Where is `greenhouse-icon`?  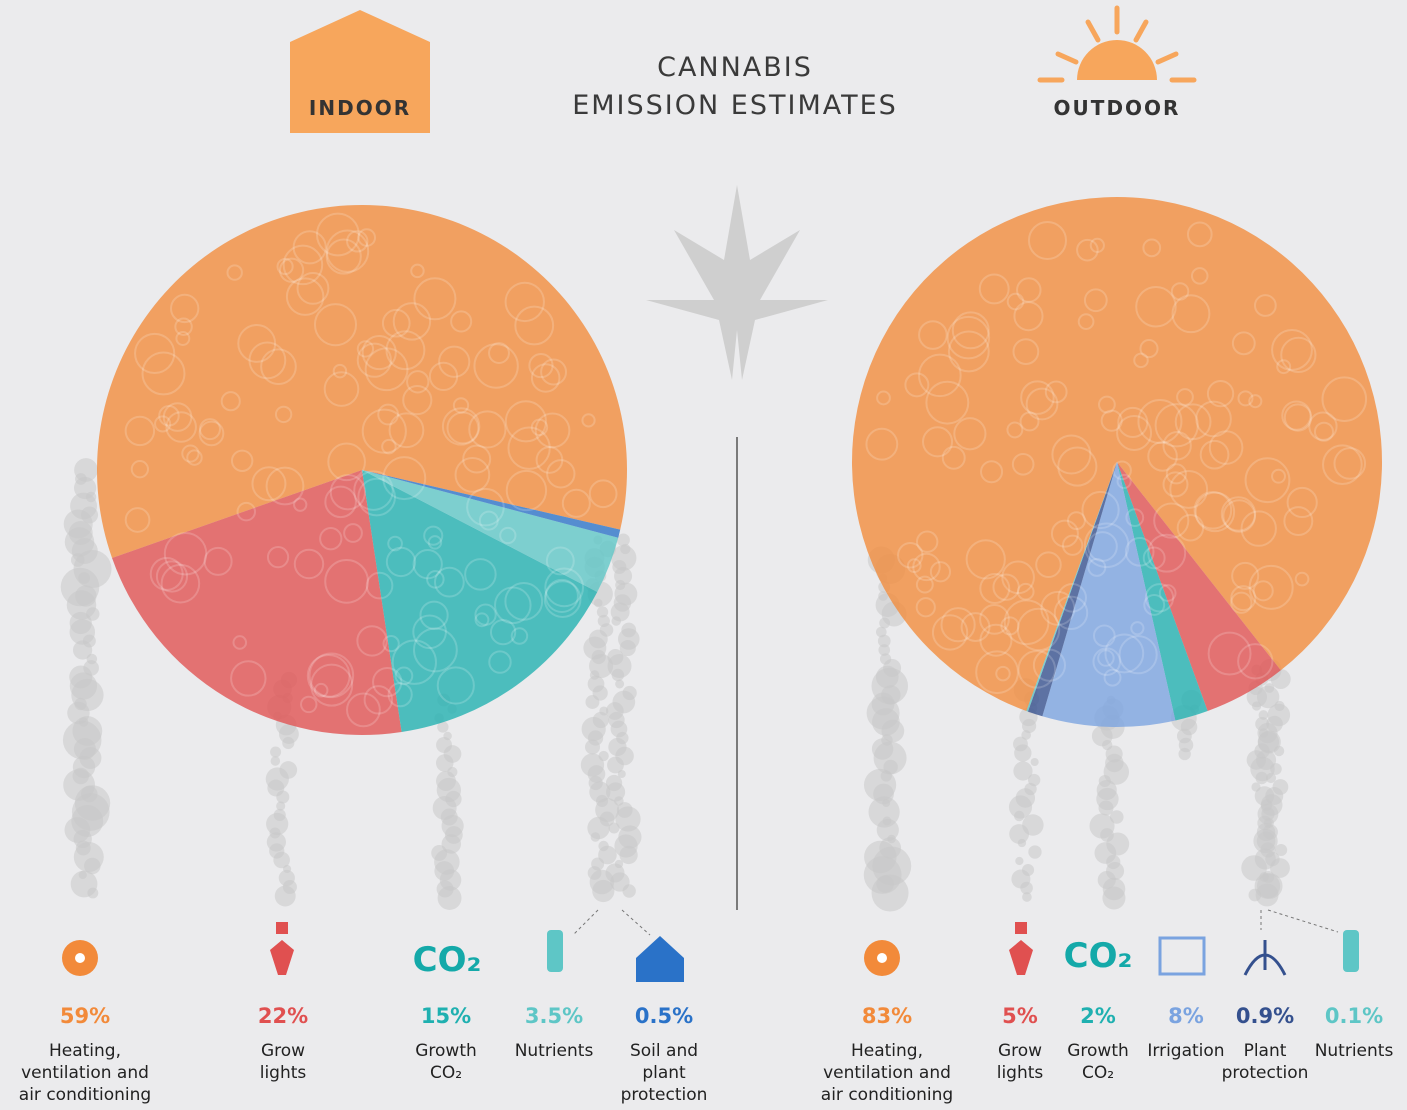
greenhouse-icon is located at coordinates (660, 959).